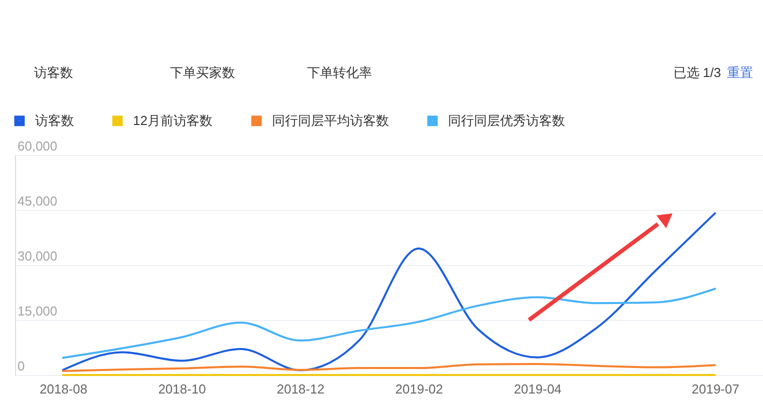 This screenshot has height=414, width=763. I want to click on y-tick-label: 0, so click(21, 366).